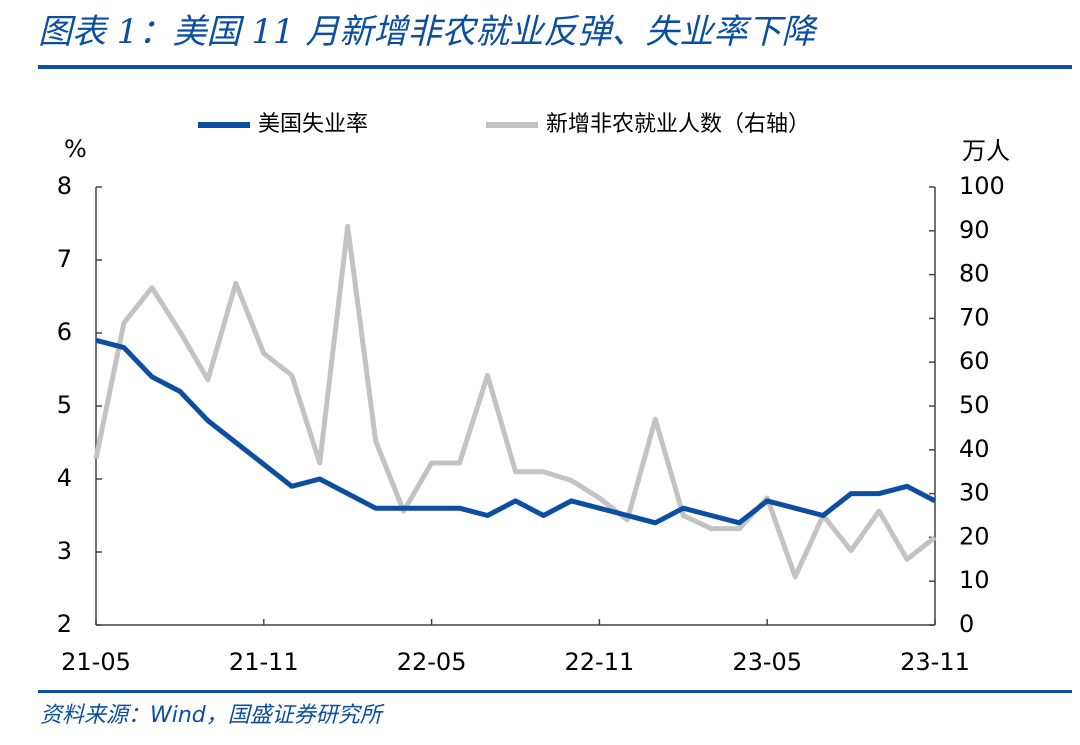  What do you see at coordinates (212, 715) in the screenshot?
I see `source: 资料来源：Wind，国盛证券研究所` at bounding box center [212, 715].